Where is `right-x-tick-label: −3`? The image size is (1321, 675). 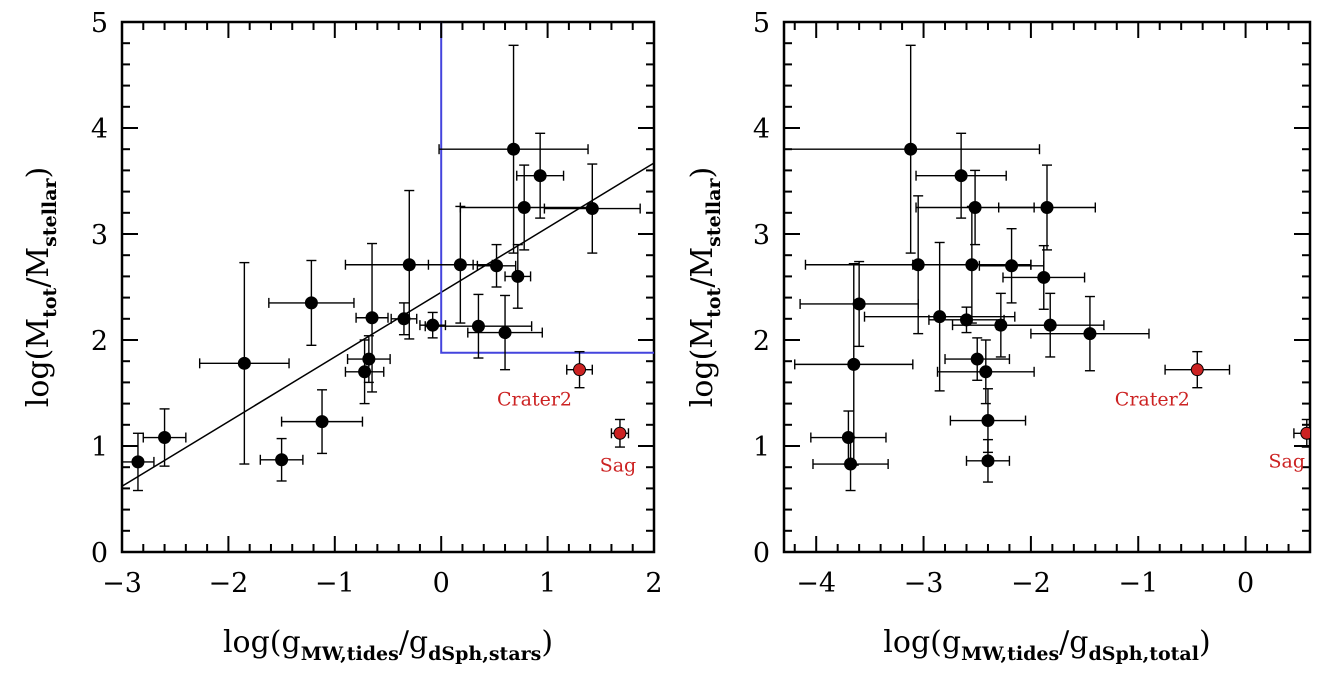 right-x-tick-label: −3 is located at coordinates (924, 583).